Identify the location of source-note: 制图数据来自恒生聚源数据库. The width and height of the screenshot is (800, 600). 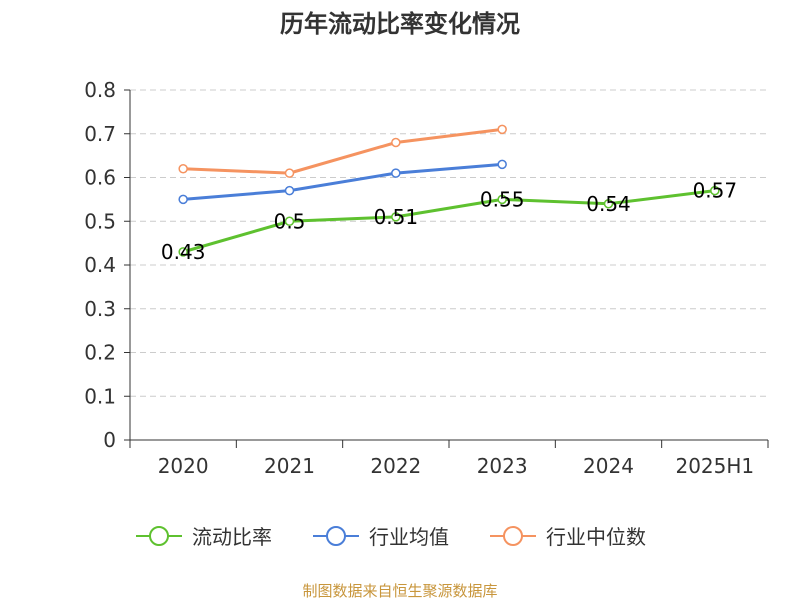
(399, 591).